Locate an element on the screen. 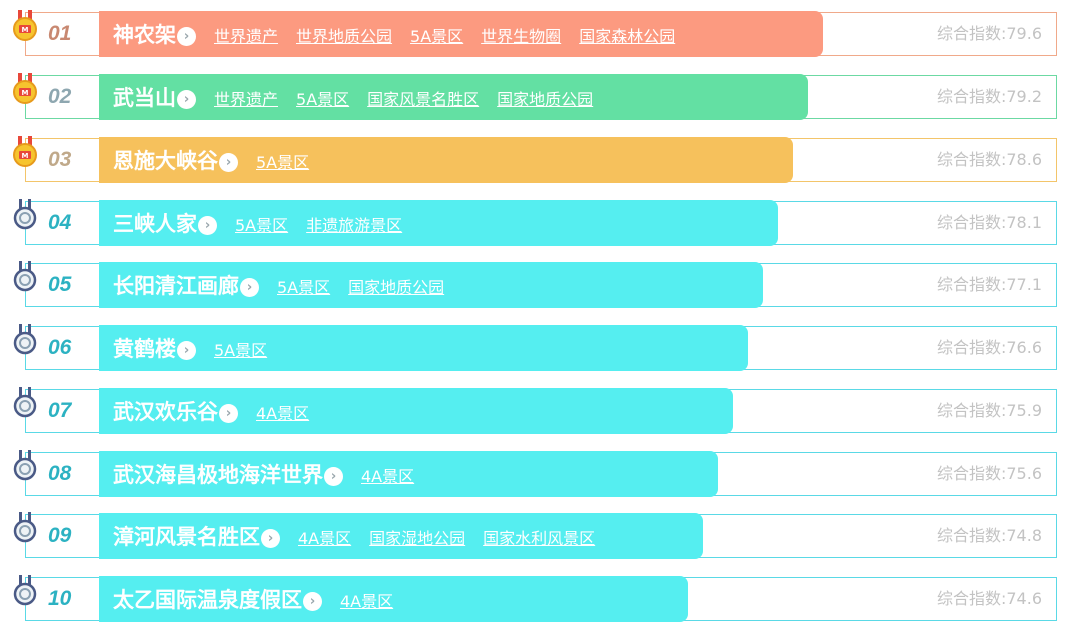 This screenshot has width=1071, height=636. tag-link: 国家森林公园 is located at coordinates (627, 36).